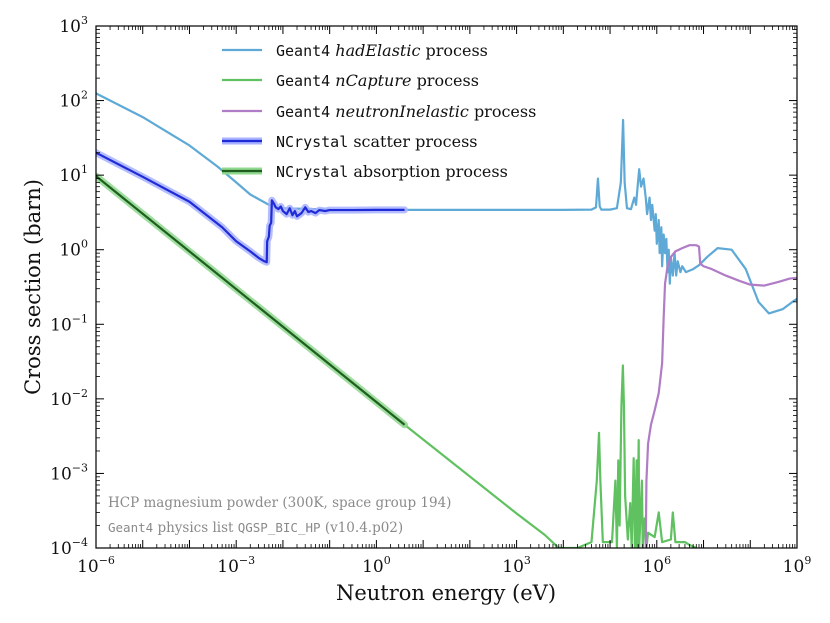  What do you see at coordinates (96, 565) in the screenshot?
I see `x-tick-label: 10⁻⁶` at bounding box center [96, 565].